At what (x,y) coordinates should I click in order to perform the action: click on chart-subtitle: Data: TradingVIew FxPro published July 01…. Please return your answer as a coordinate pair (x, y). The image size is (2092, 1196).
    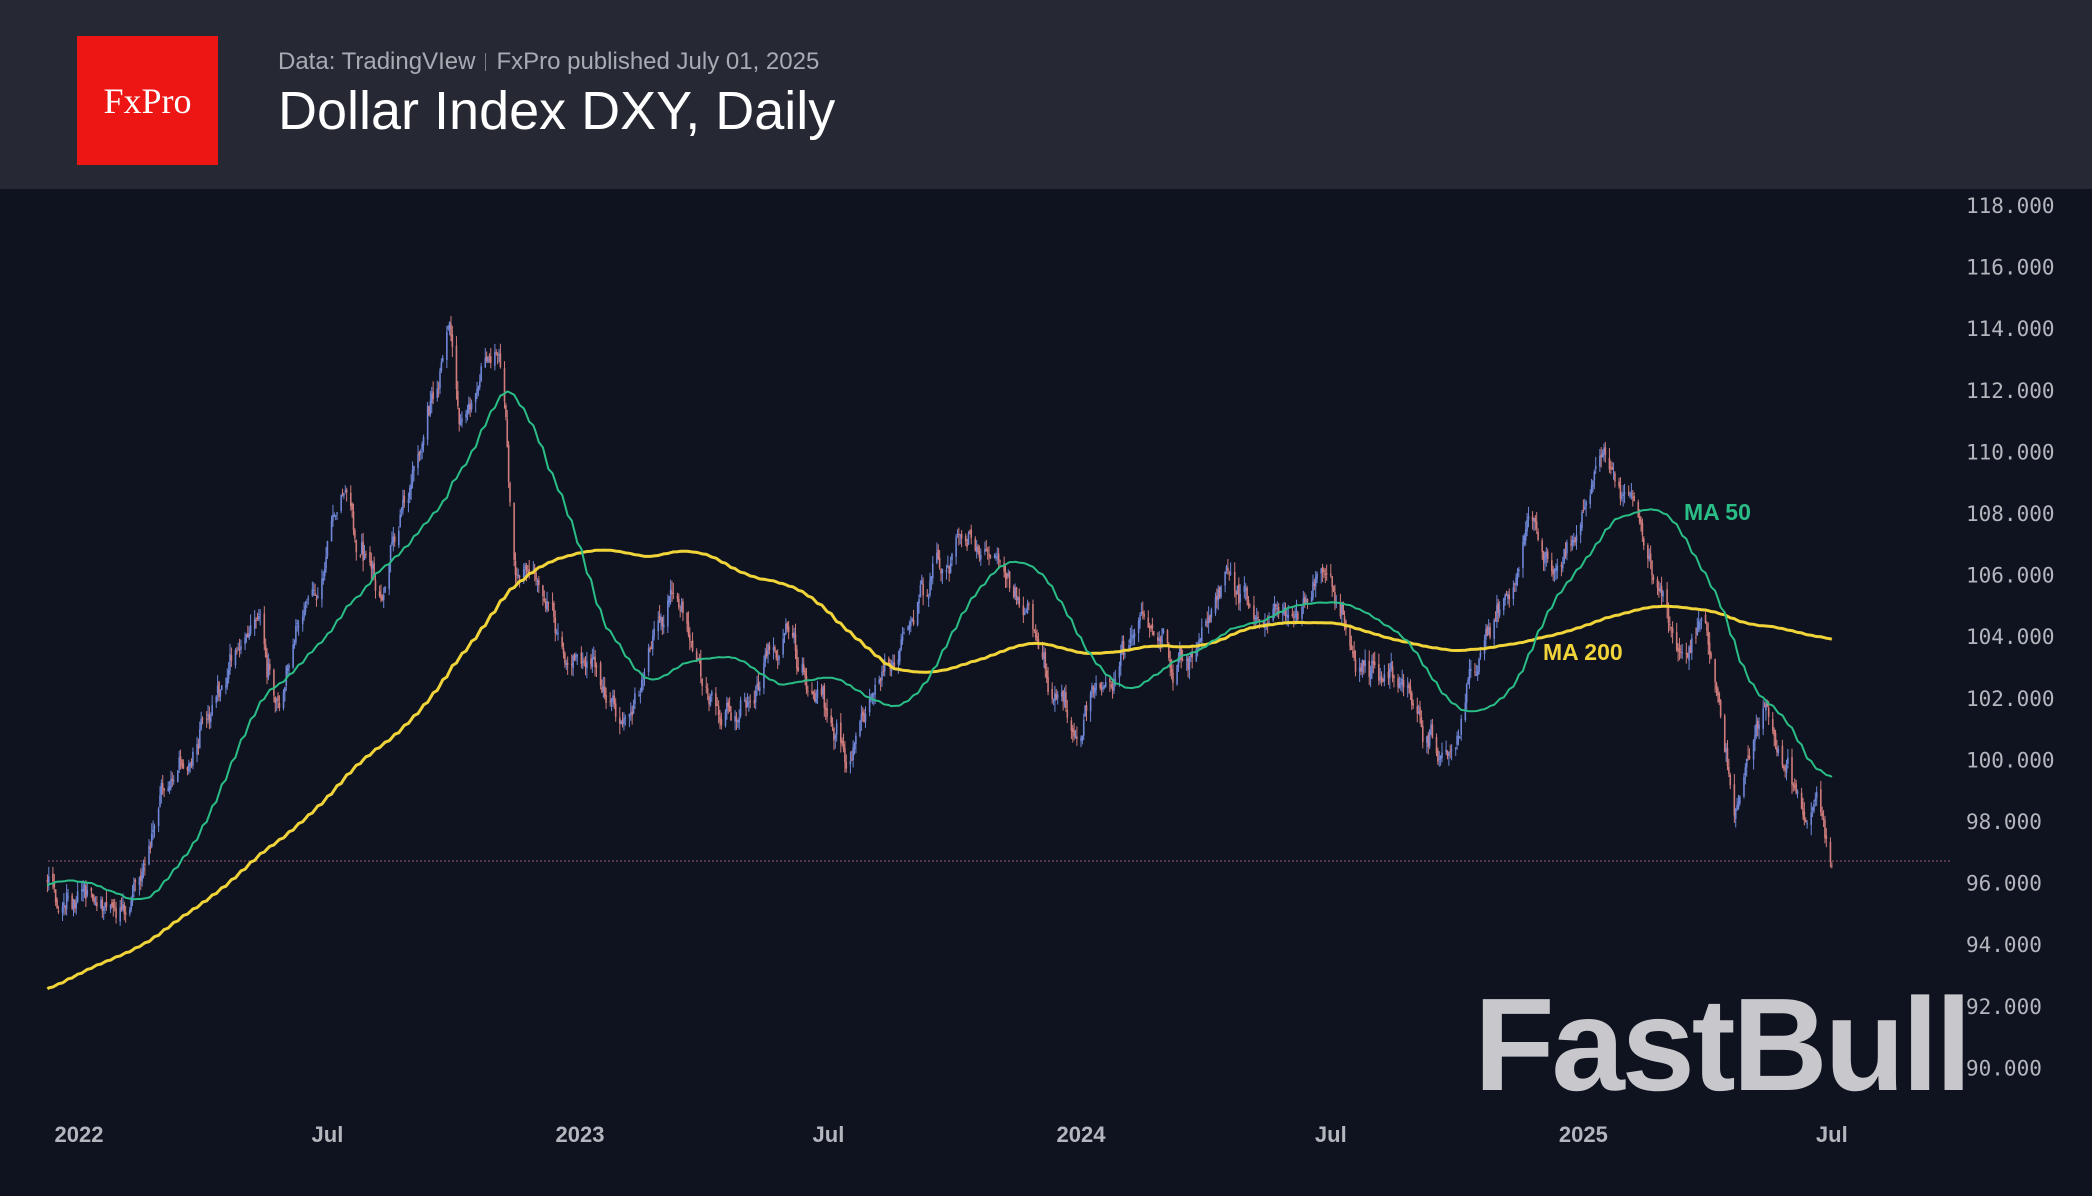
    Looking at the image, I should click on (548, 62).